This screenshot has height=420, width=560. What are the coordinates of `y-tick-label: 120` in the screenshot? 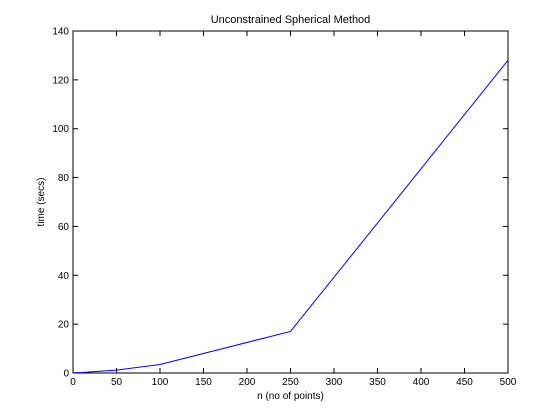 It's located at (60, 80).